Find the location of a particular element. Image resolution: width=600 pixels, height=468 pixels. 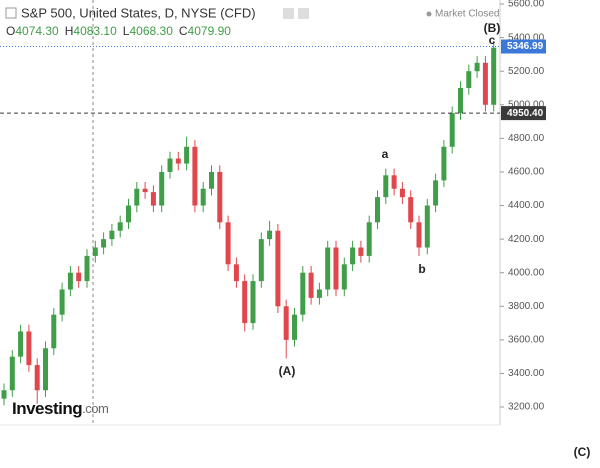

wave-label: (C) is located at coordinates (582, 452).